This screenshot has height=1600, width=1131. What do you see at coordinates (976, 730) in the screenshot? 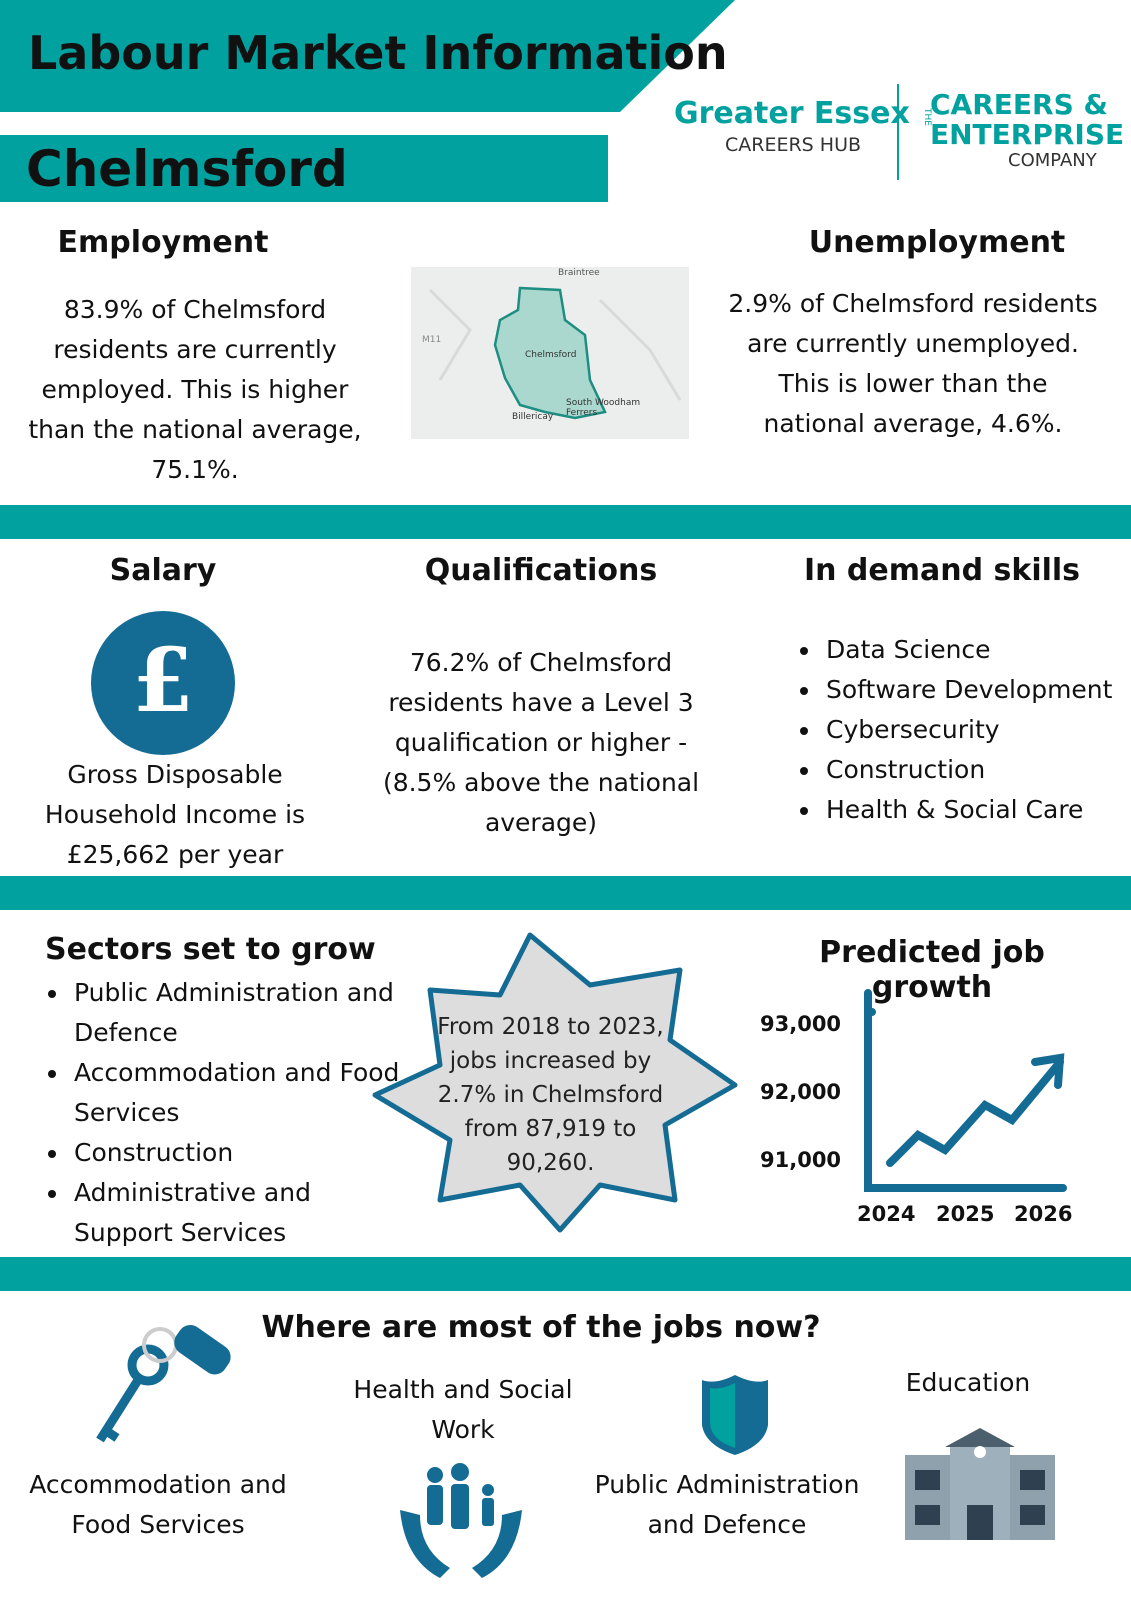
I see `list-item: Cybersecurity` at bounding box center [976, 730].